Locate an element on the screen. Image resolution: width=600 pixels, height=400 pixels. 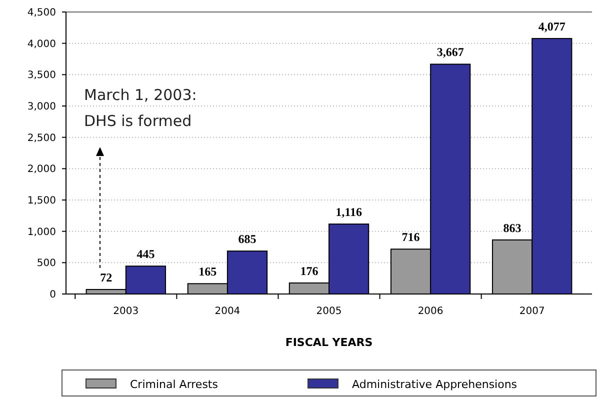
y-tick-label: 0 is located at coordinates (53, 295).